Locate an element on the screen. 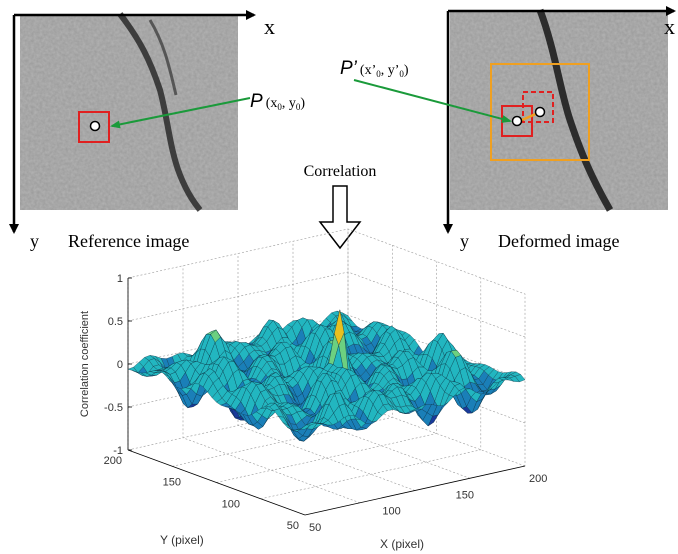 Image resolution: width=678 pixels, height=554 pixels. z-tick-label: 1 is located at coordinates (120, 279).